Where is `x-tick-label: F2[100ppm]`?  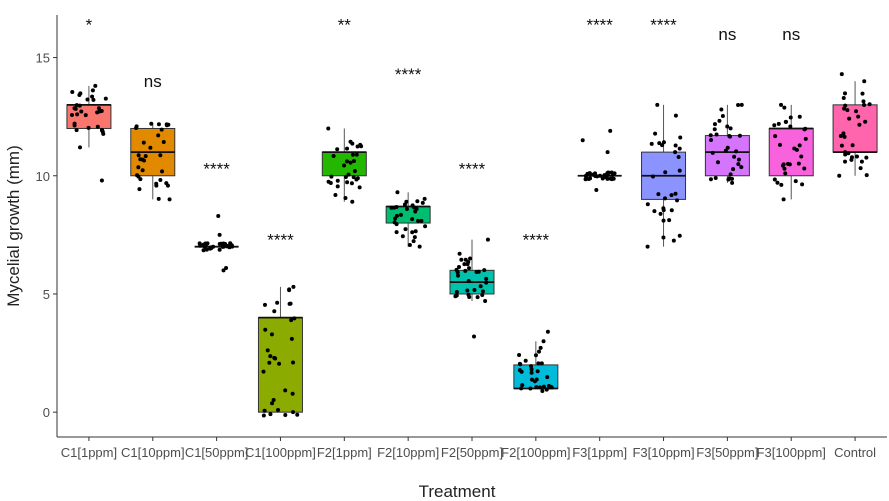
x-tick-label: F2[100ppm] is located at coordinates (535, 452).